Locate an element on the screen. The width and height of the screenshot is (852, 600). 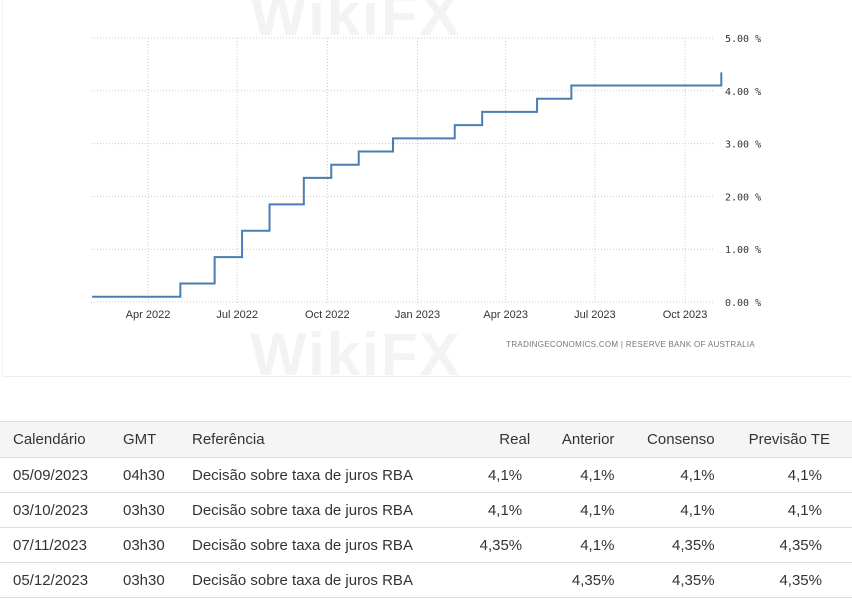
y-tick-label: 2.00 % is located at coordinates (743, 197).